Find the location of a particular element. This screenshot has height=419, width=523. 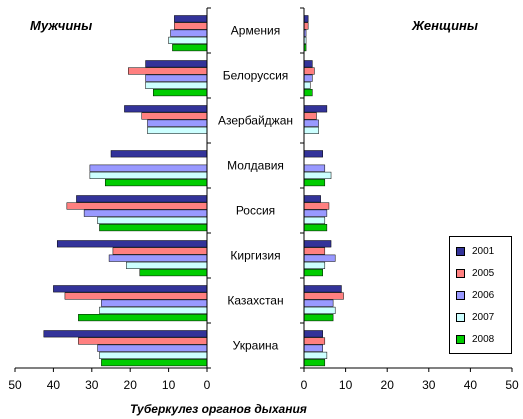

category-label: Белоруссия is located at coordinates (256, 76).